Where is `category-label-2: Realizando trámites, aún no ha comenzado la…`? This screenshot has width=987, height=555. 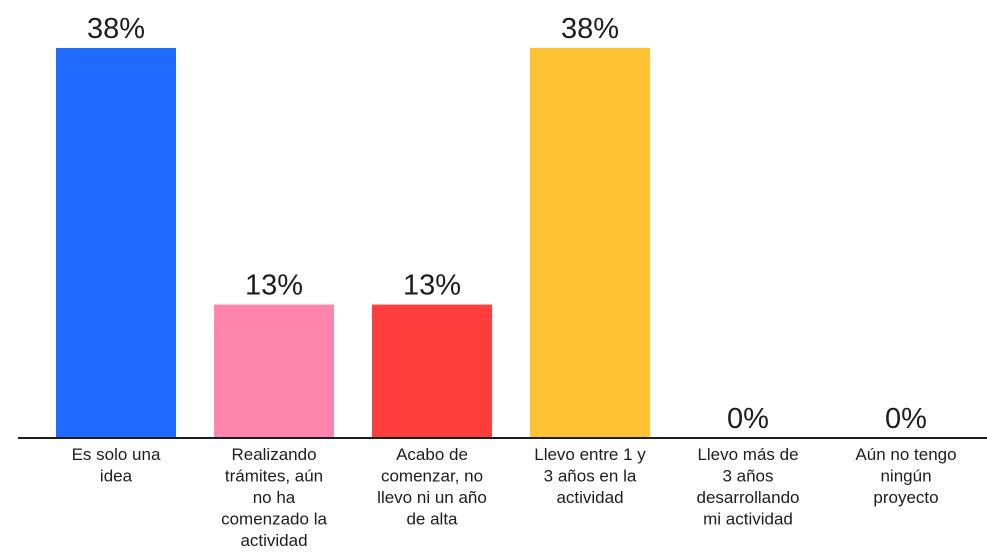
category-label-2: Realizando trámites, aún no ha comenzado la… is located at coordinates (274, 497).